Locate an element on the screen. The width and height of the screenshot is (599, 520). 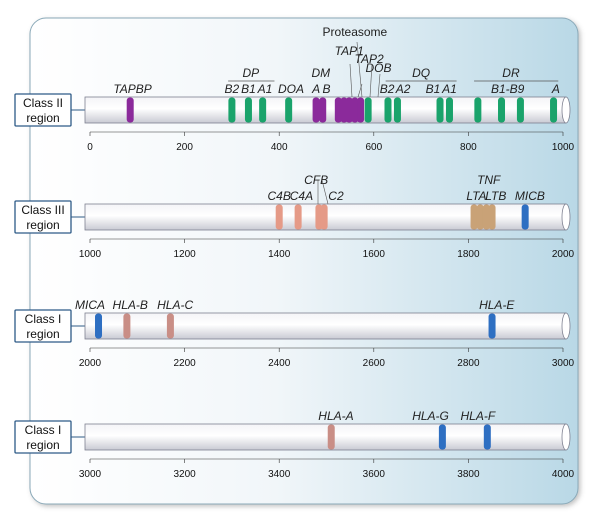
gene-label: A1 is located at coordinates (265, 89).